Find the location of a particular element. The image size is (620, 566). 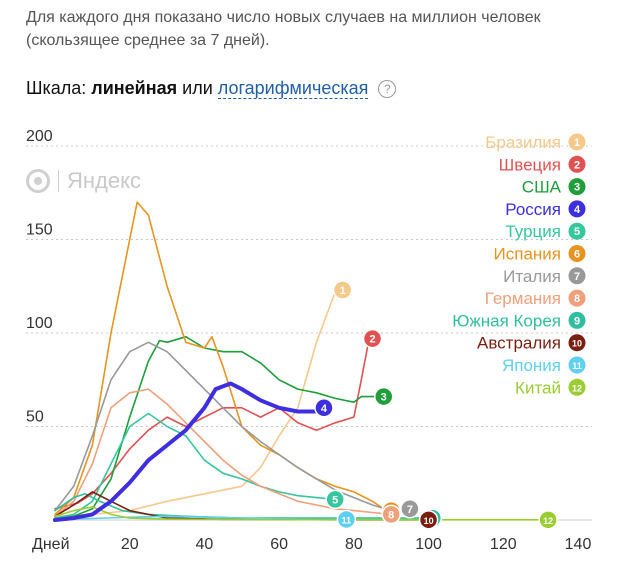

series-end-marker-4: 4 is located at coordinates (324, 408).